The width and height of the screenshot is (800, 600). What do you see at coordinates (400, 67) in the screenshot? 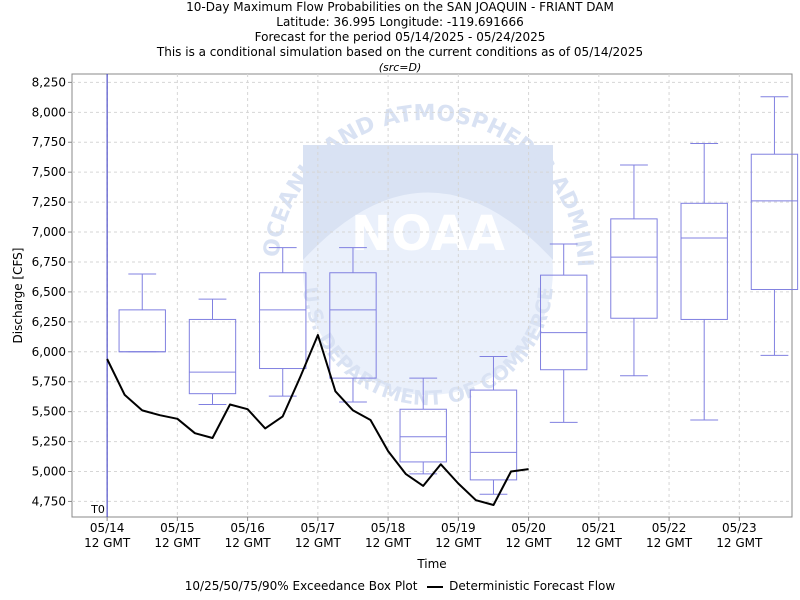
I see `chart-source: (src=D)` at bounding box center [400, 67].